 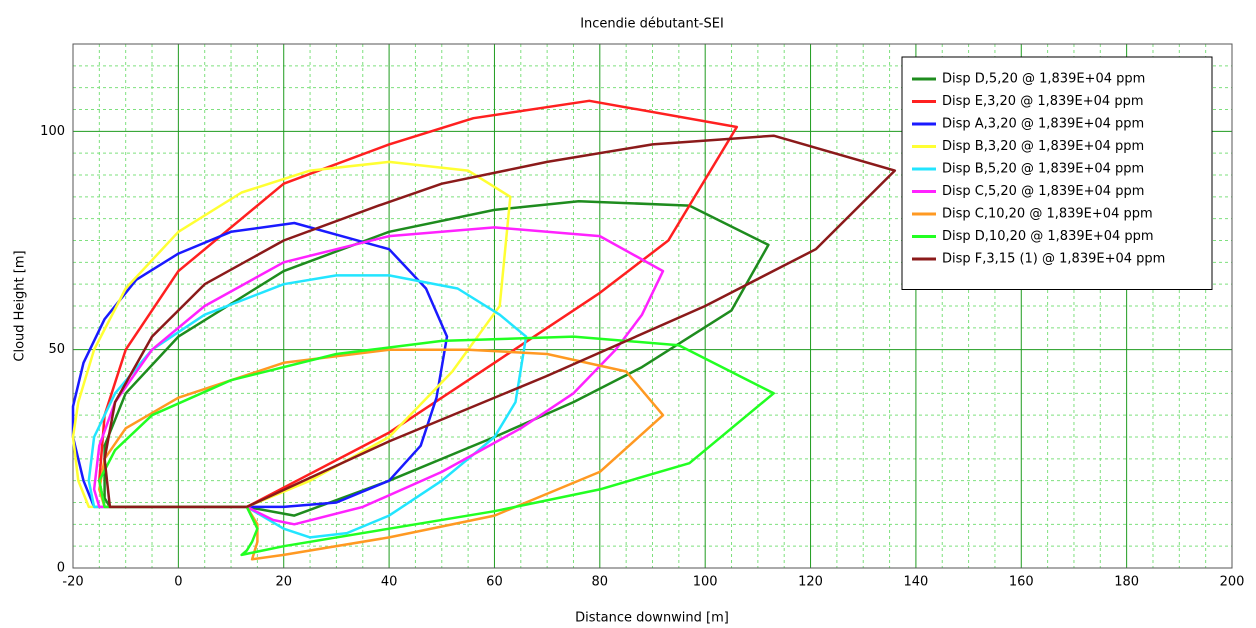 What do you see at coordinates (52, 131) in the screenshot?
I see `y-tick-label: 100` at bounding box center [52, 131].